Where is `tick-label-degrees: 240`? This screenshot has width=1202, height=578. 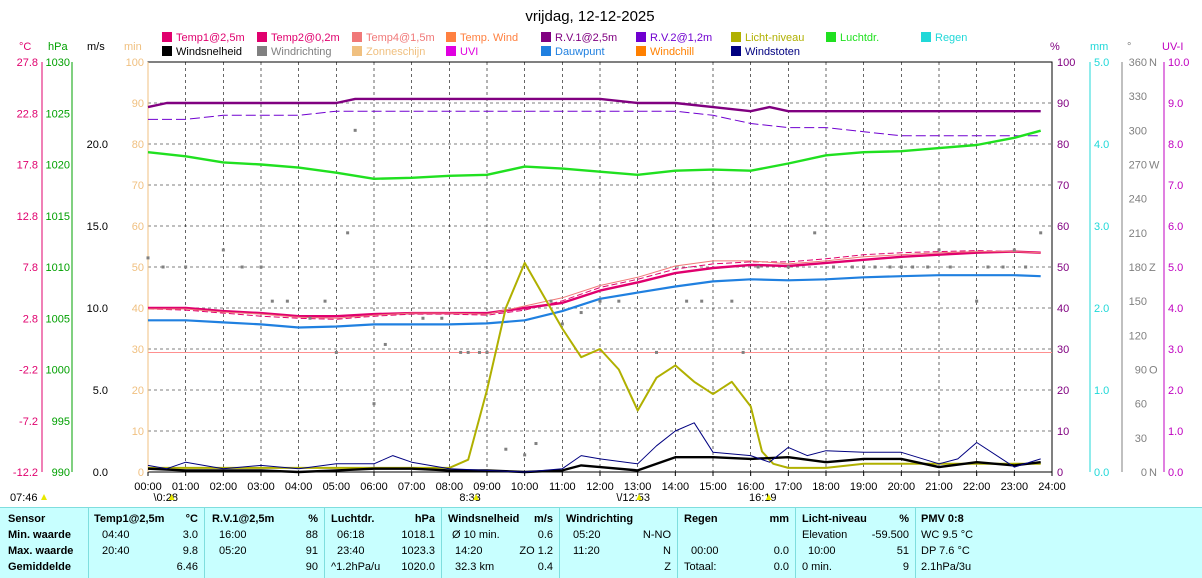 tick-label-degrees: 240 is located at coordinates (1138, 200).